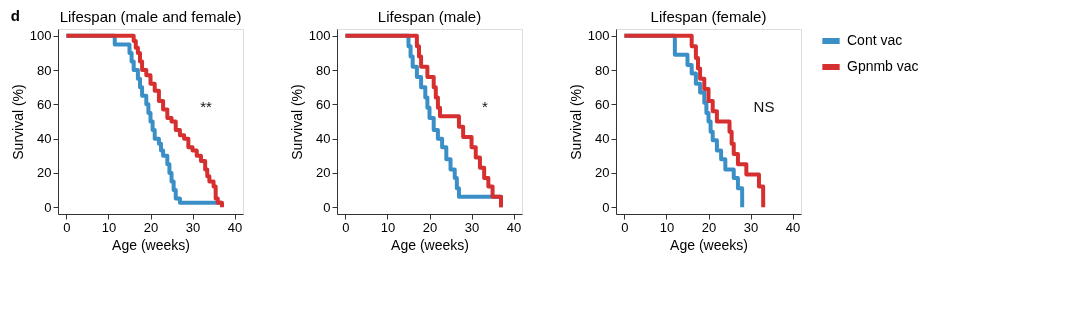 This screenshot has height=320, width=1080. I want to click on legend-label: Cont vac, so click(875, 40).